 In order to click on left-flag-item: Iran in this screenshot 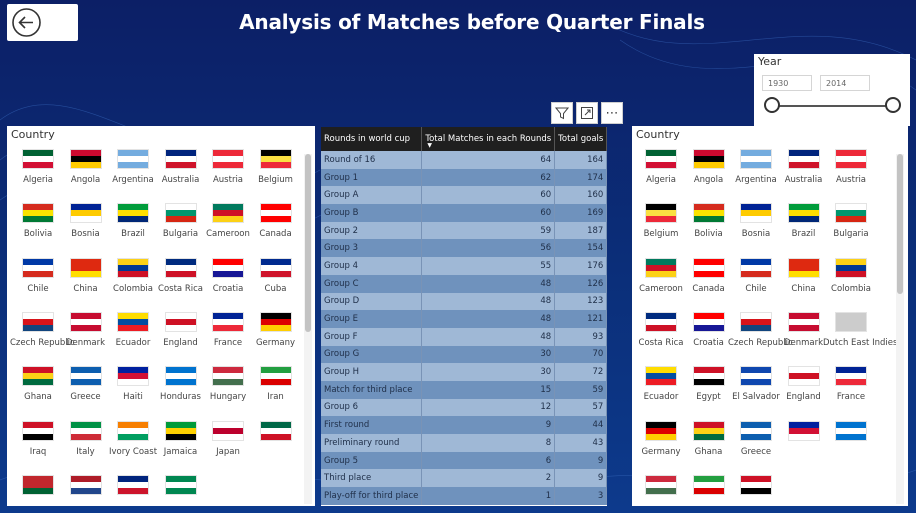, I will do `click(276, 384)`.